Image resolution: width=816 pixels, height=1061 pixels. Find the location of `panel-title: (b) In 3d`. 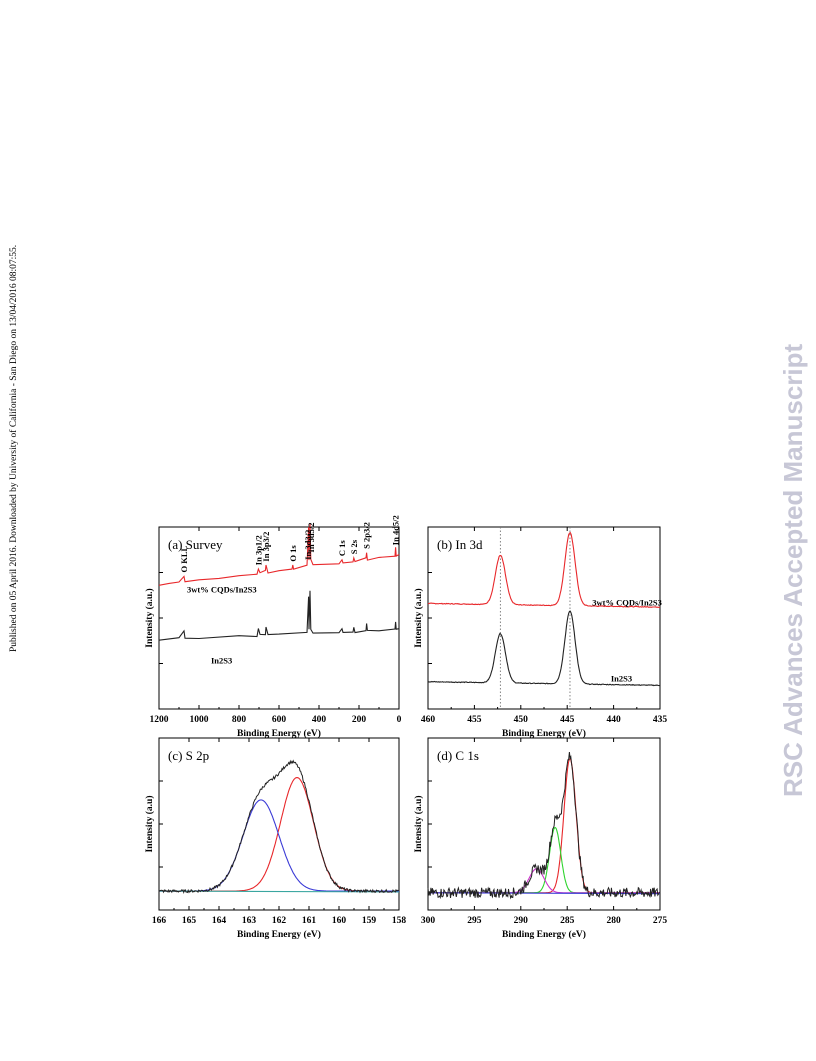

panel-title: (b) In 3d is located at coordinates (460, 544).